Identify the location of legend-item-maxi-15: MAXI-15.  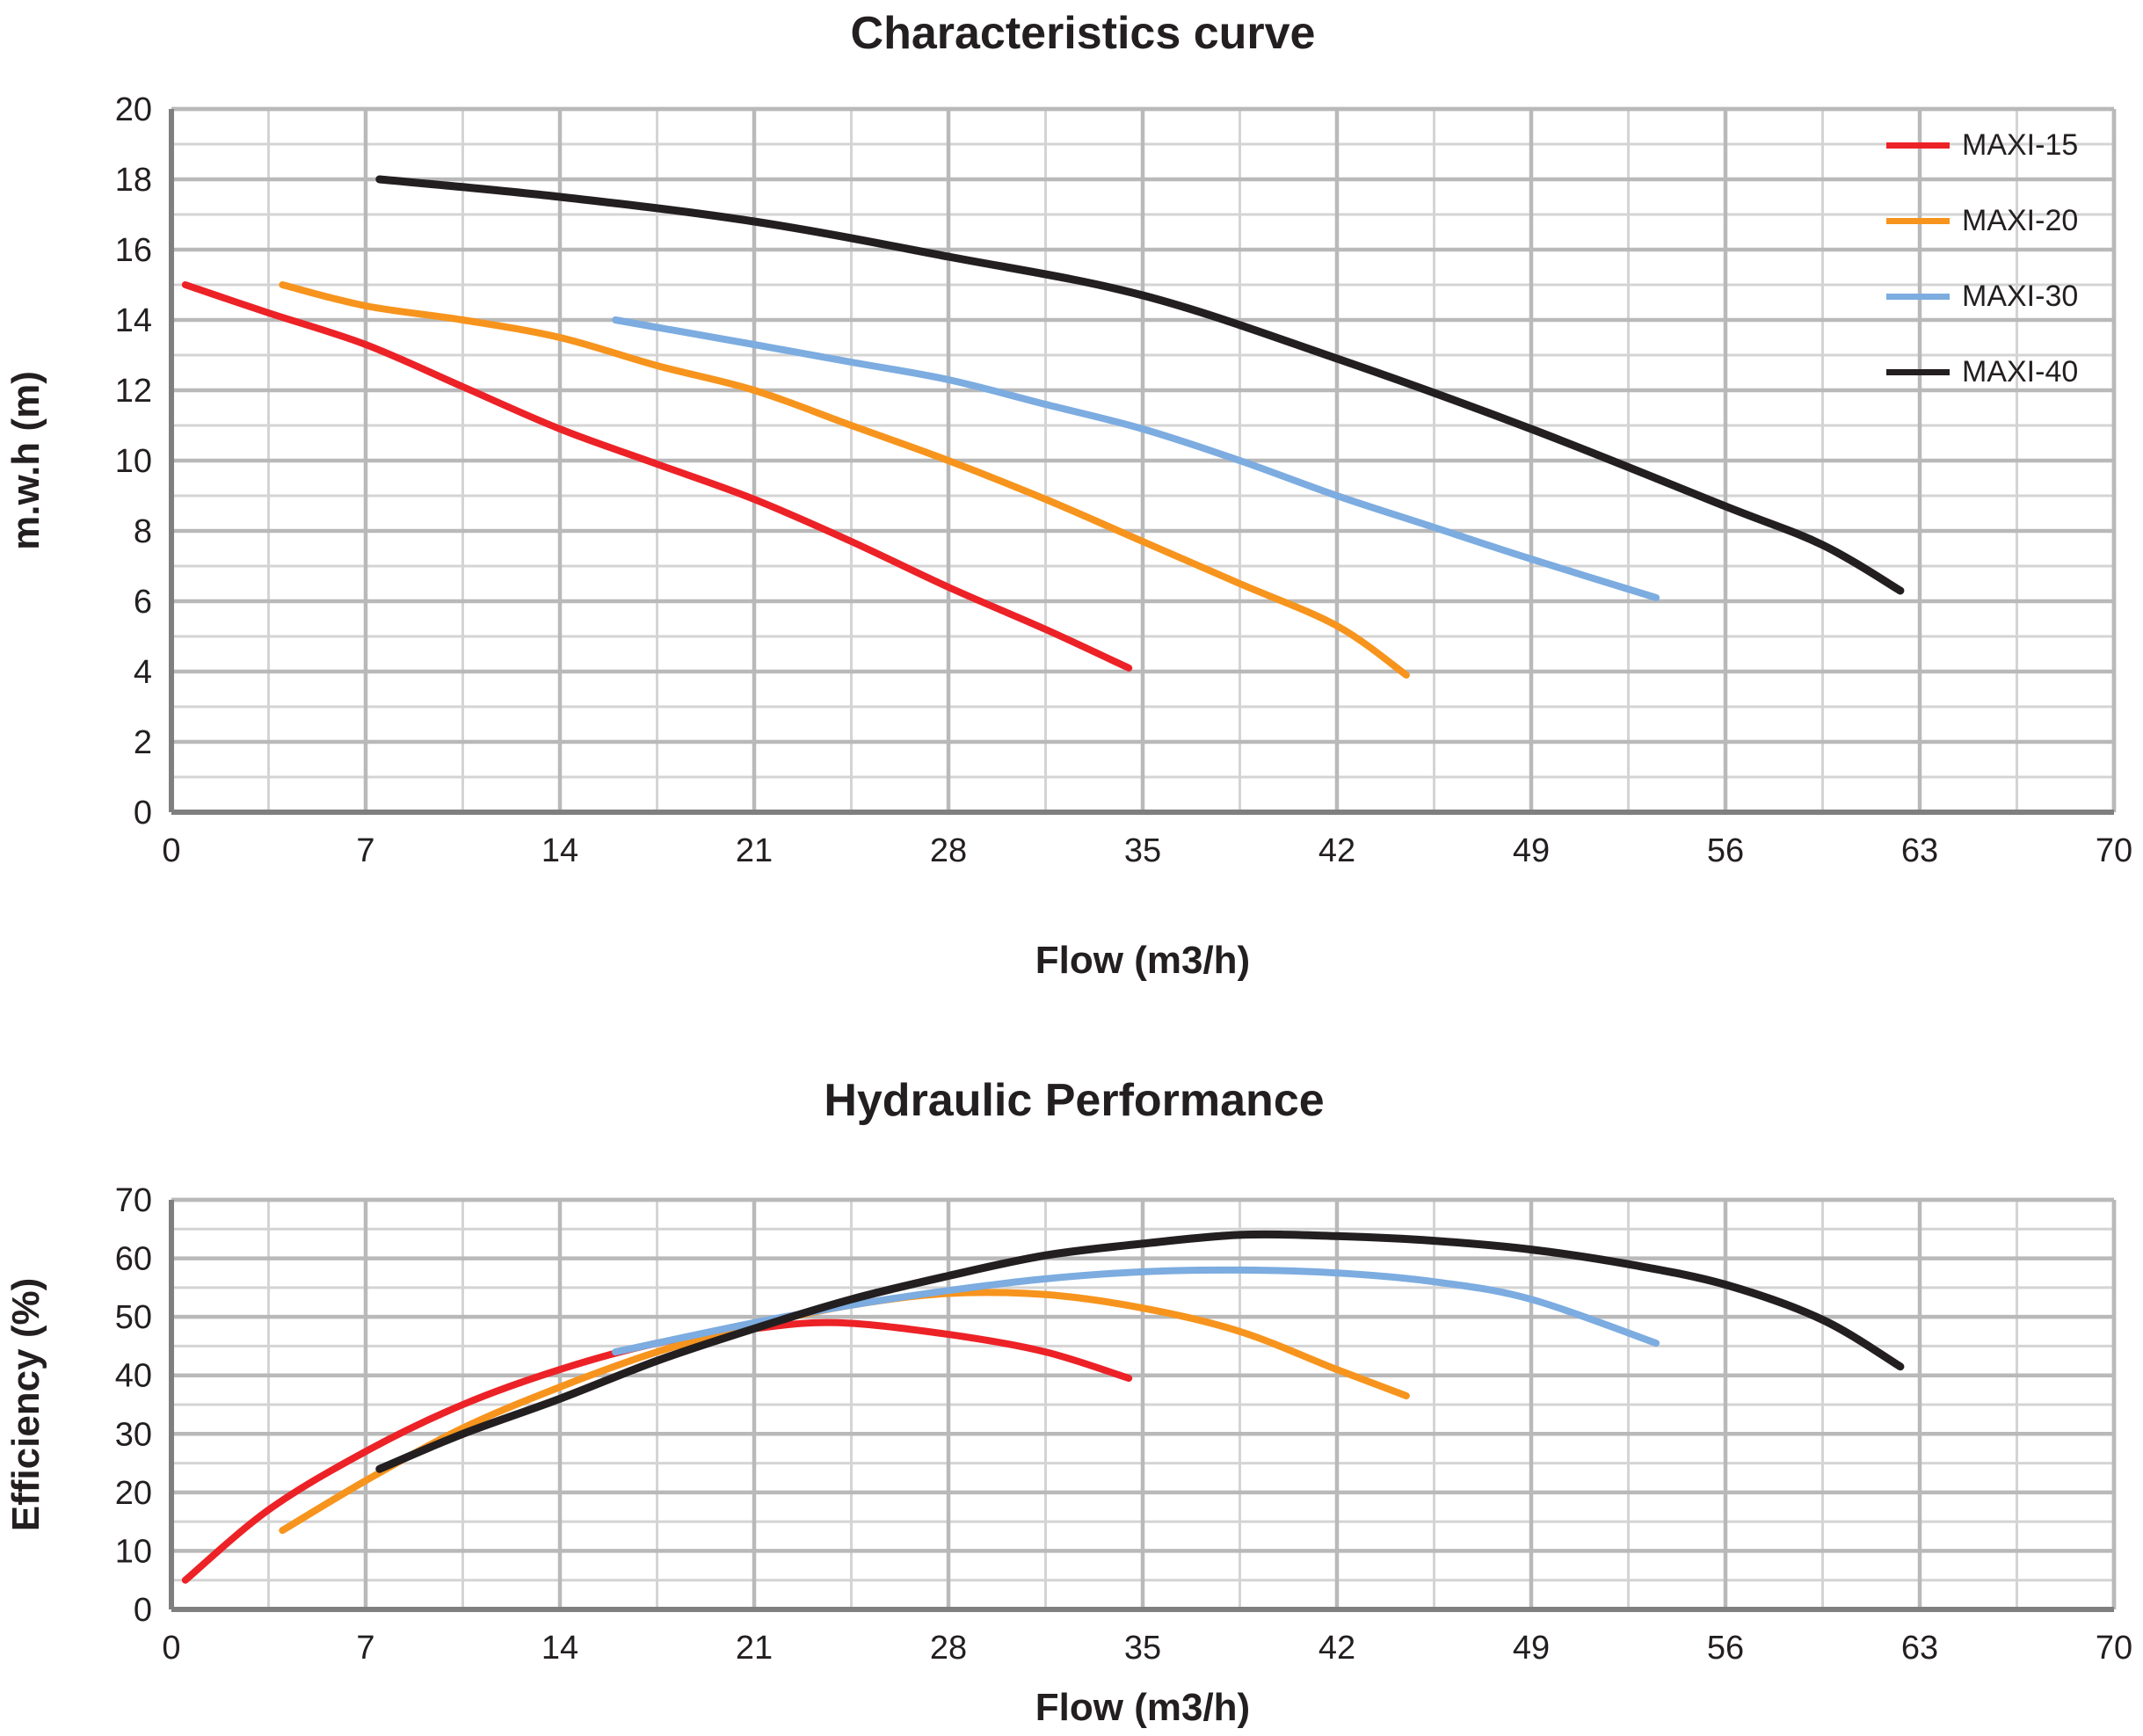
(1982, 145).